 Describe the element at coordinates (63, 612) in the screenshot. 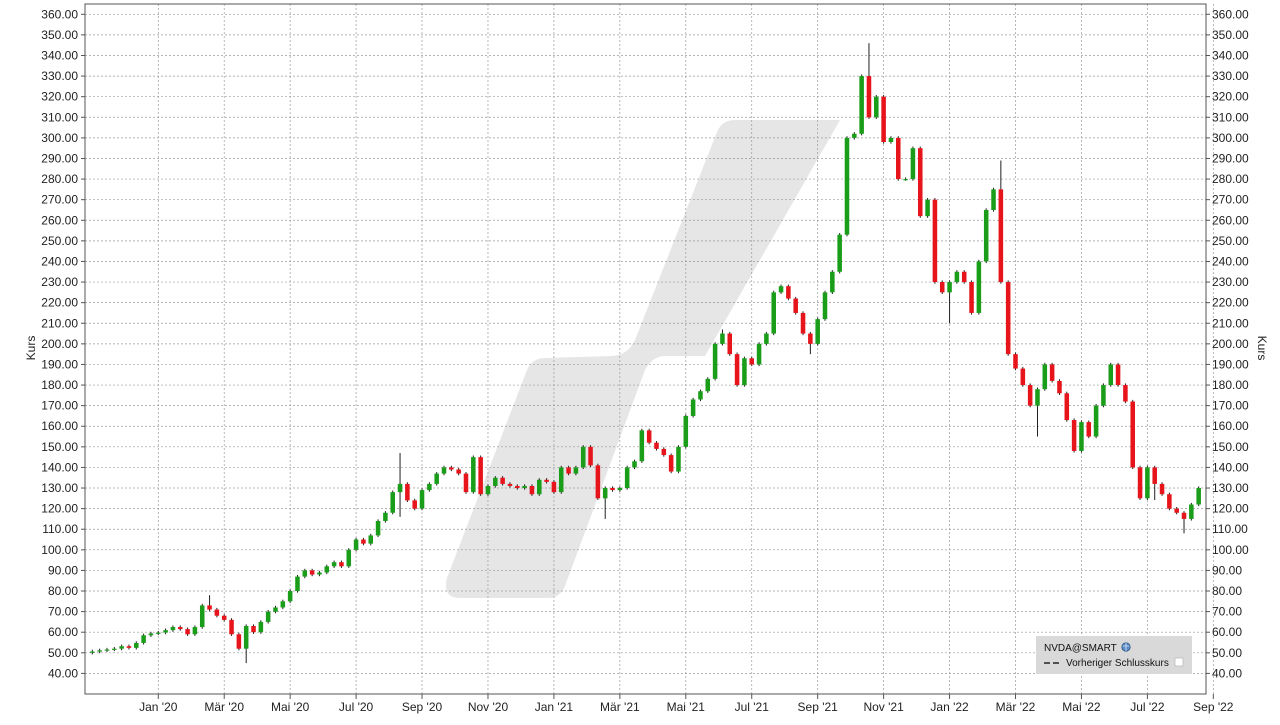

I see `y-tick-label-left: 70.00` at that location.